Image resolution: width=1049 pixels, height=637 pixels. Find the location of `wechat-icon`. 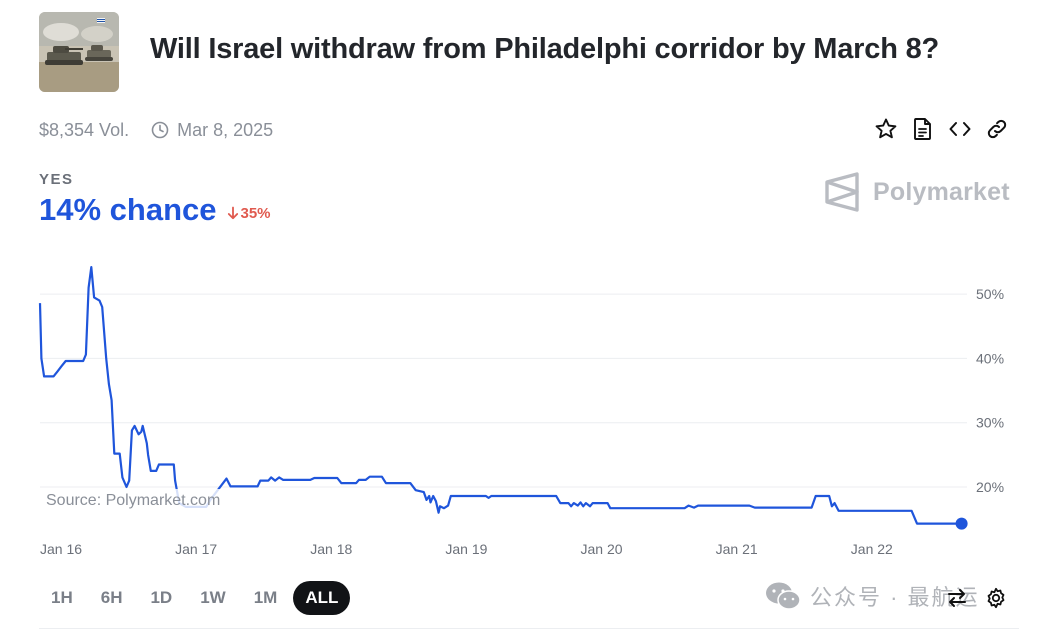

wechat-icon is located at coordinates (783, 596).